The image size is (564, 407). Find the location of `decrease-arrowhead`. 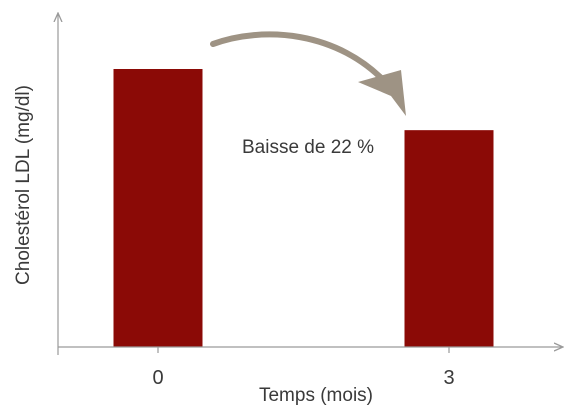

decrease-arrowhead is located at coordinates (382, 93).